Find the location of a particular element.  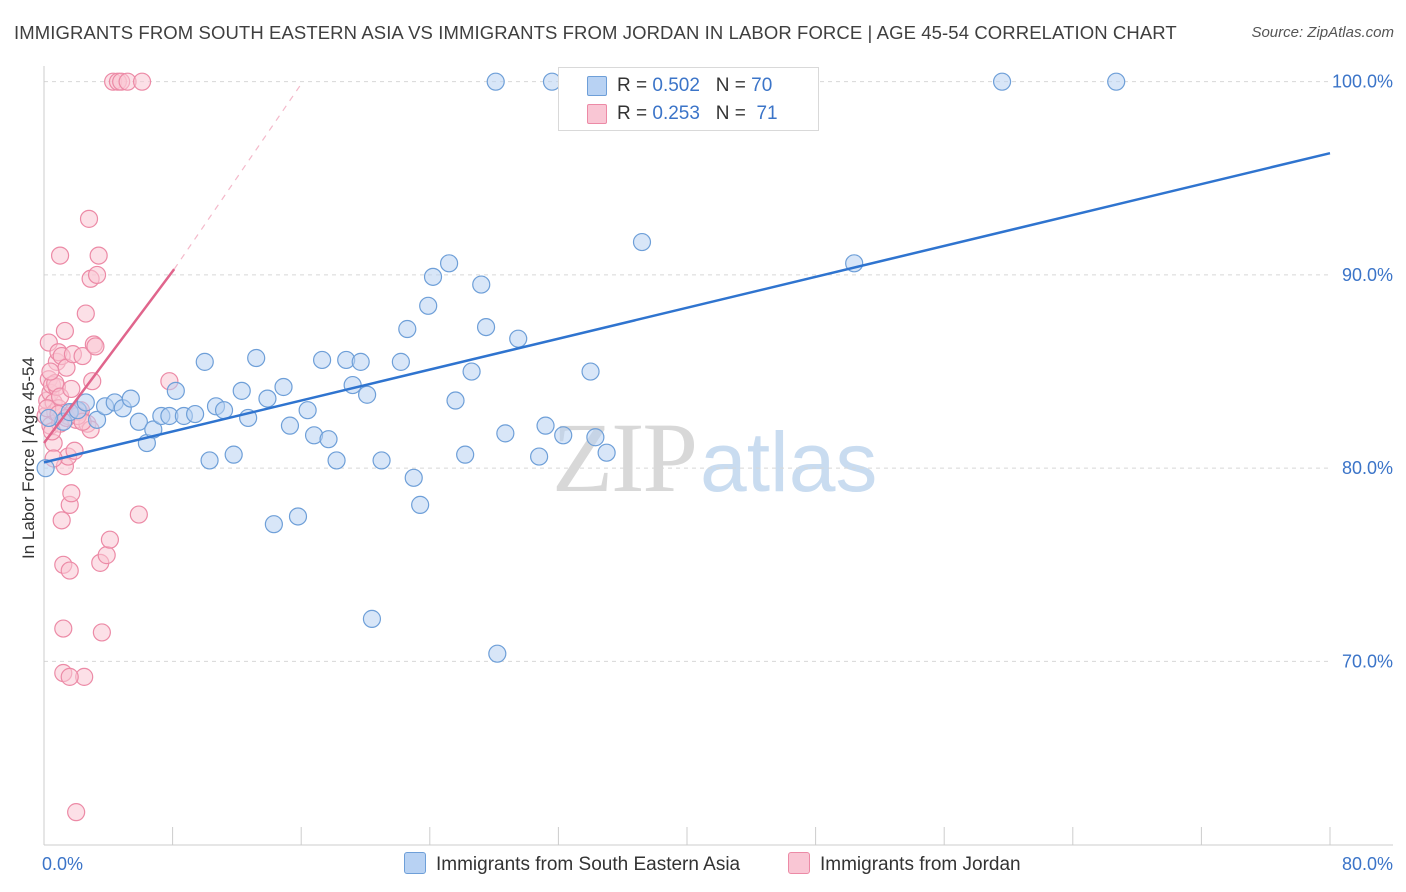

legend-swatch-blue is located at coordinates (597, 86).